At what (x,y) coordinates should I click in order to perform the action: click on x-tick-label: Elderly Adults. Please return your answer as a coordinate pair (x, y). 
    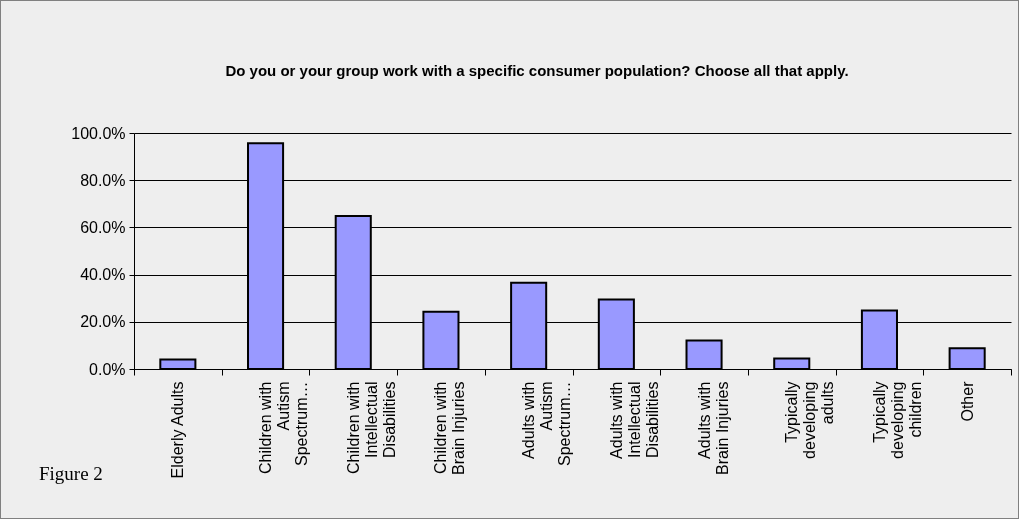
    Looking at the image, I should click on (178, 430).